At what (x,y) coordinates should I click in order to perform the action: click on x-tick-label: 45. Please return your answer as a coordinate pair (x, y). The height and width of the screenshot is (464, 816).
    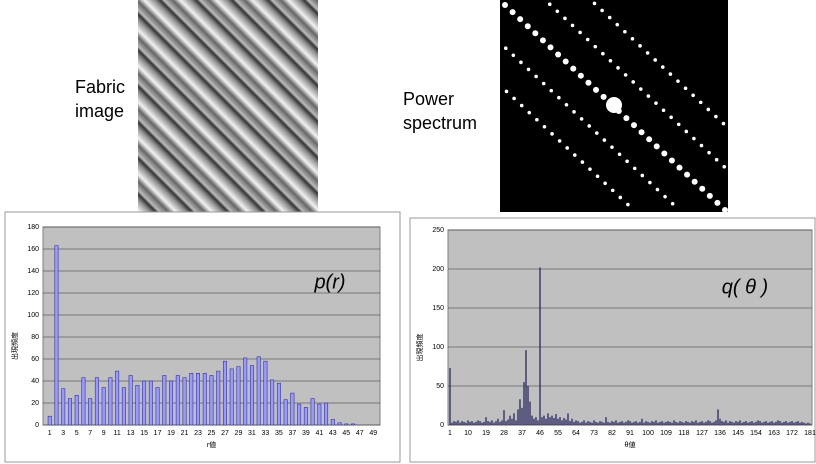
    Looking at the image, I should click on (346, 433).